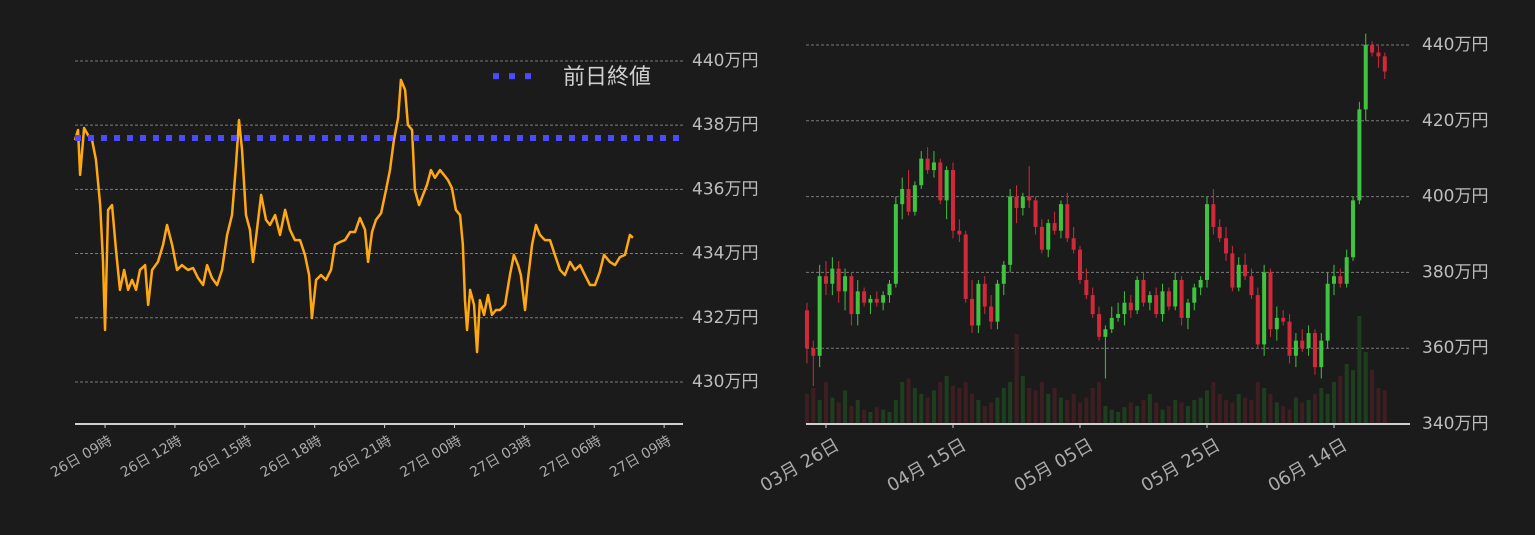  I want to click on y-tick-label: 360万円, so click(1455, 348).